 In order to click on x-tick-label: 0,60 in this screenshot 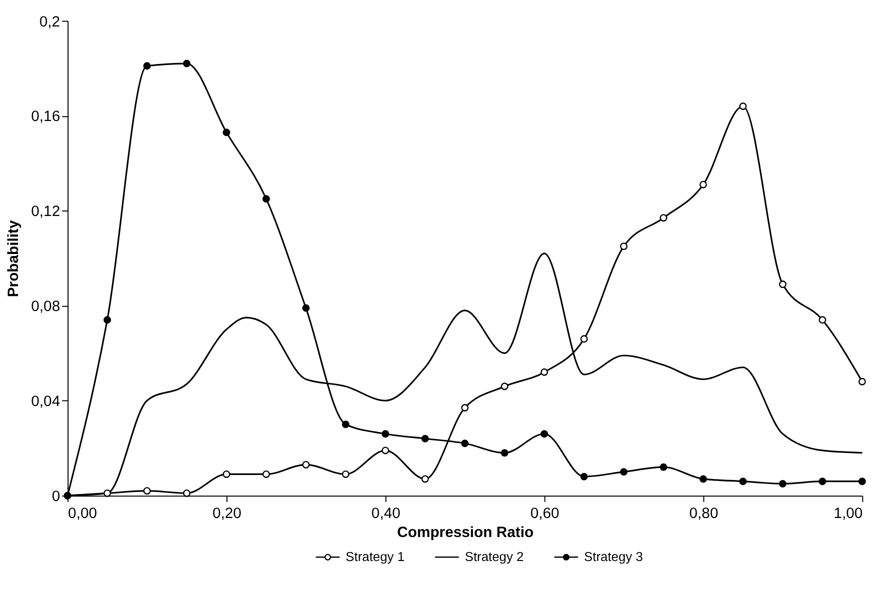, I will do `click(545, 514)`.